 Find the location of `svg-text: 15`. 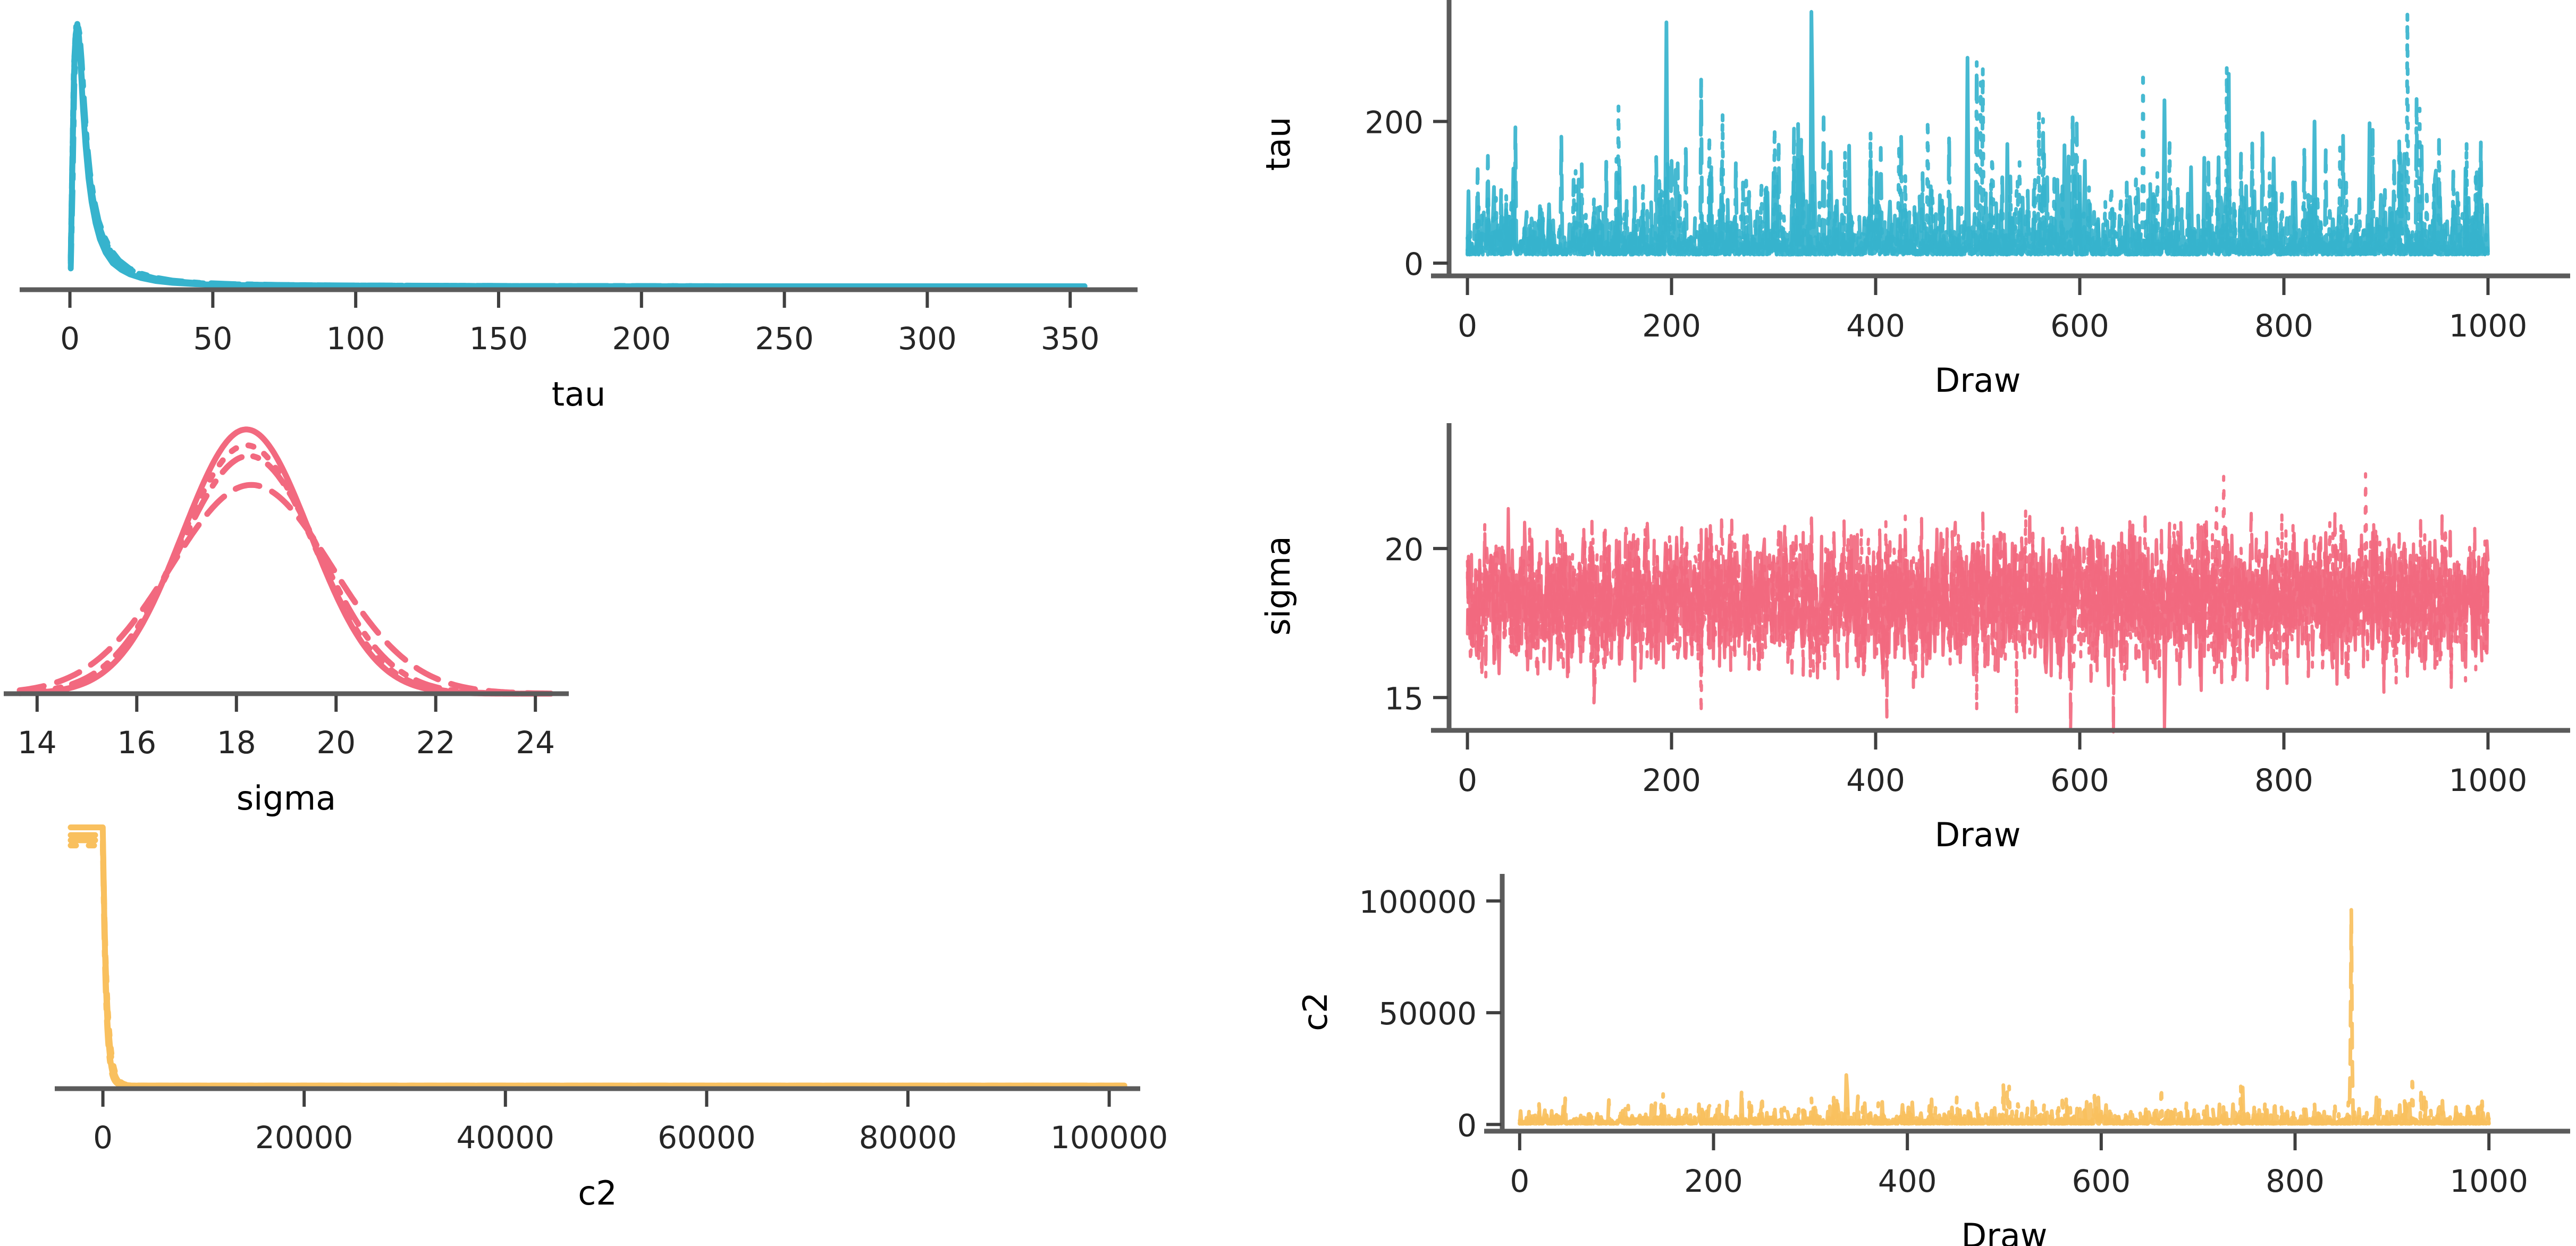

svg-text: 15 is located at coordinates (1404, 698).